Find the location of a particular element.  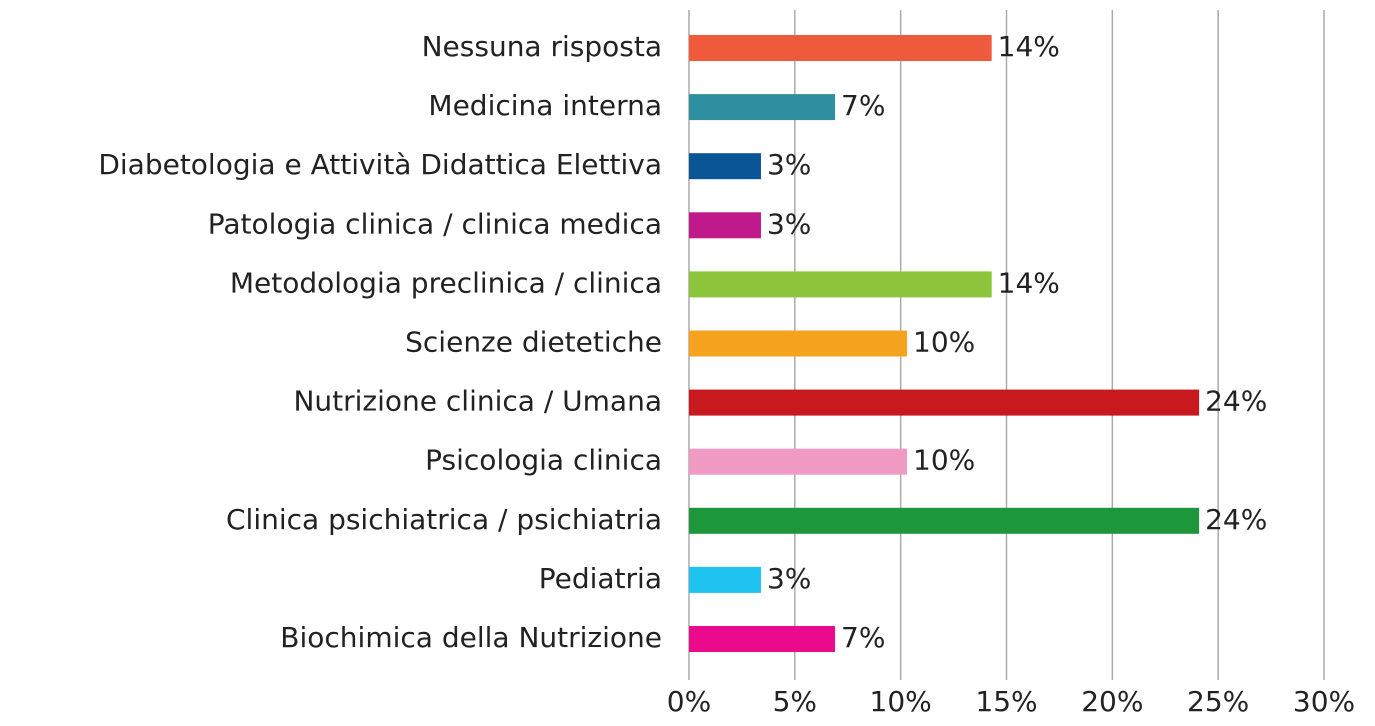

y-tick-label: Medicina interna is located at coordinates (545, 105).